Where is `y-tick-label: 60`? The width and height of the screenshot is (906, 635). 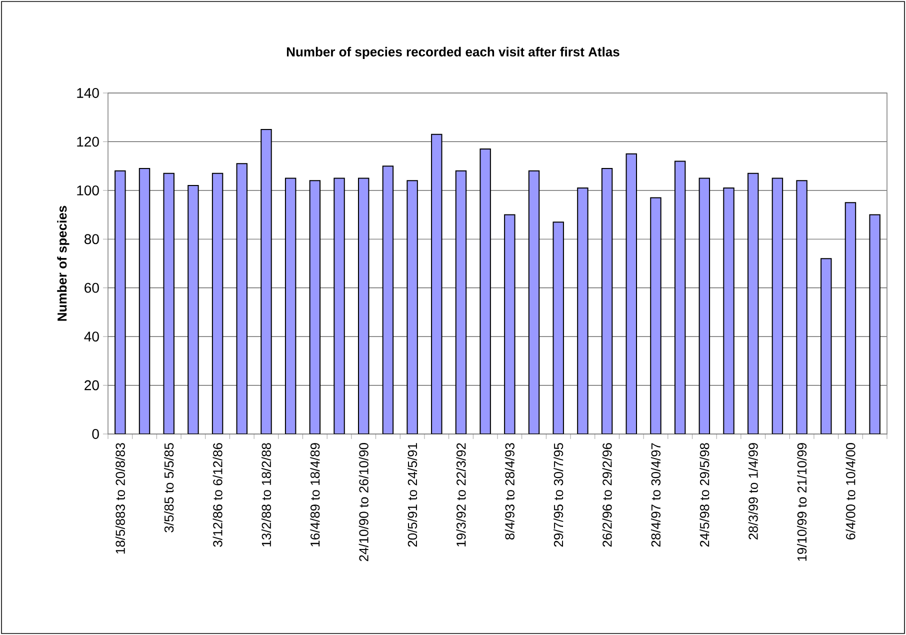
y-tick-label: 60 is located at coordinates (91, 287).